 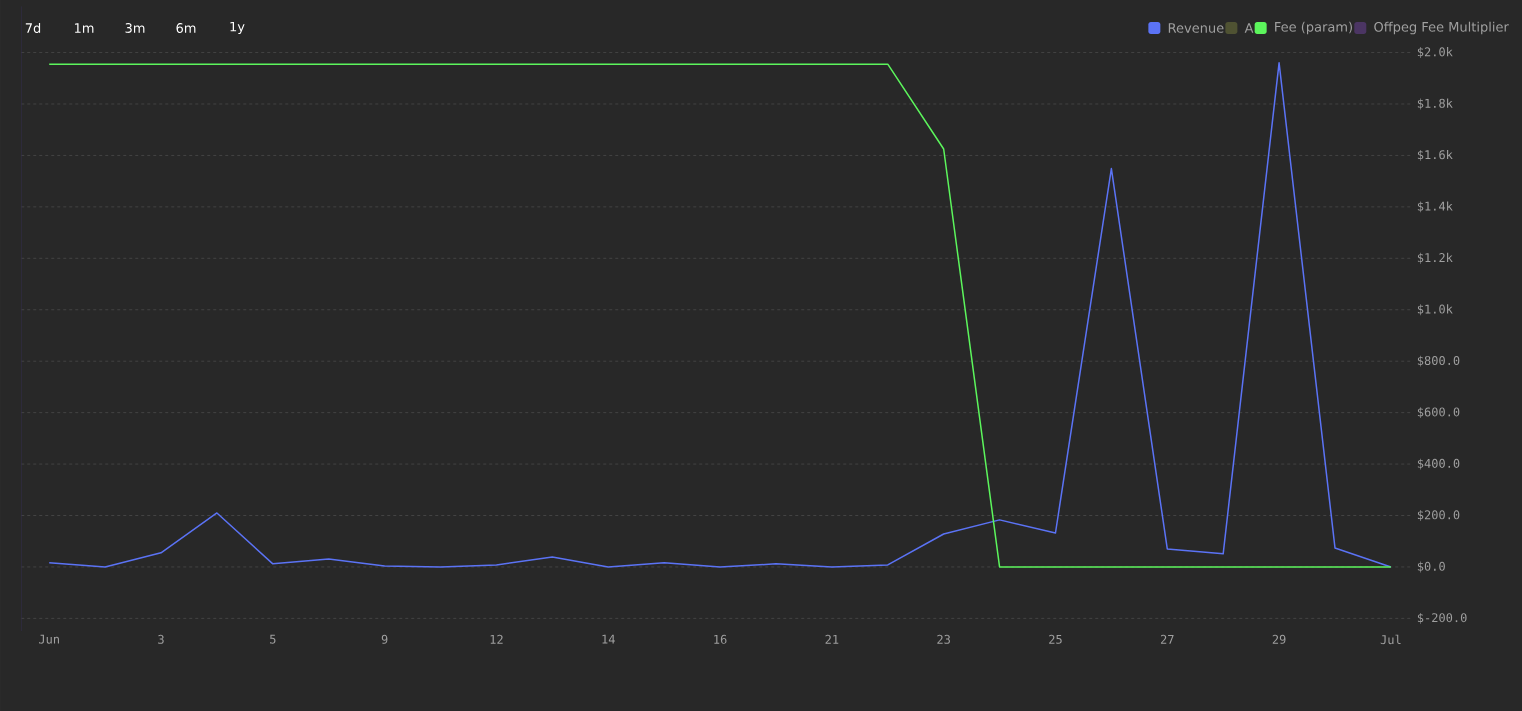 I want to click on legend-label: Offpeg Fee Multiplier, so click(x=1441, y=28).